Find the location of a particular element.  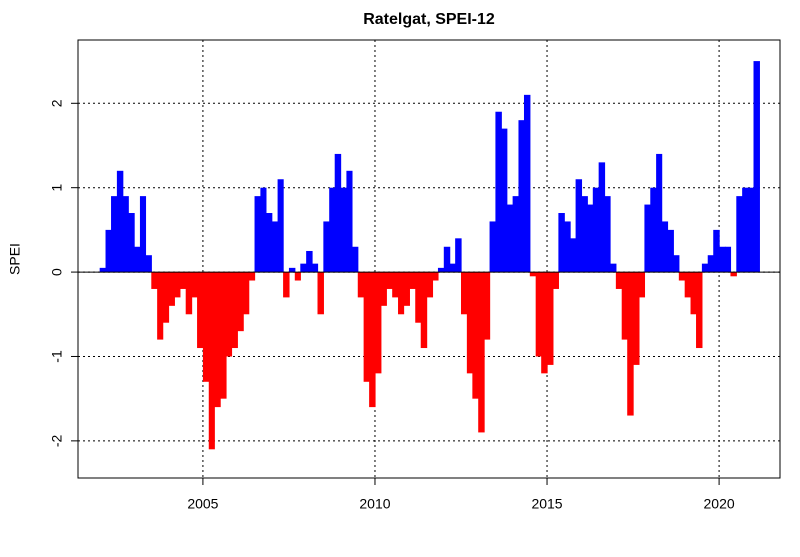

y-tick-label: 1 is located at coordinates (57, 188).